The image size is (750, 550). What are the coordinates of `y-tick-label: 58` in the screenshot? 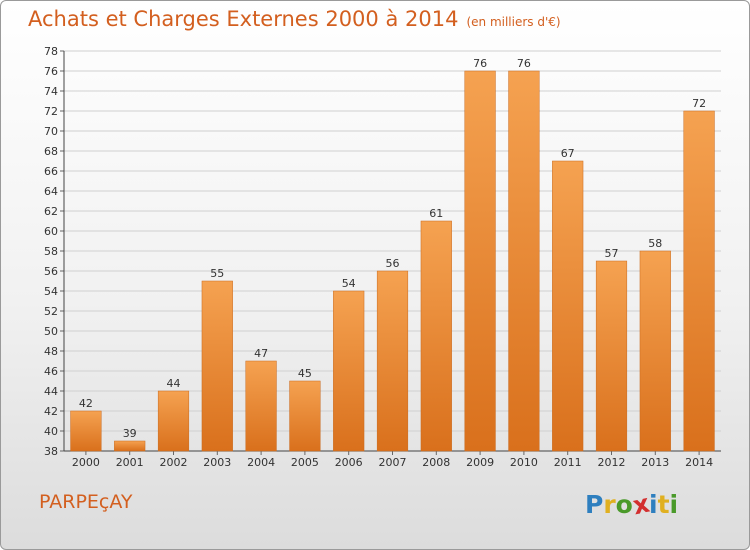 It's located at (51, 251).